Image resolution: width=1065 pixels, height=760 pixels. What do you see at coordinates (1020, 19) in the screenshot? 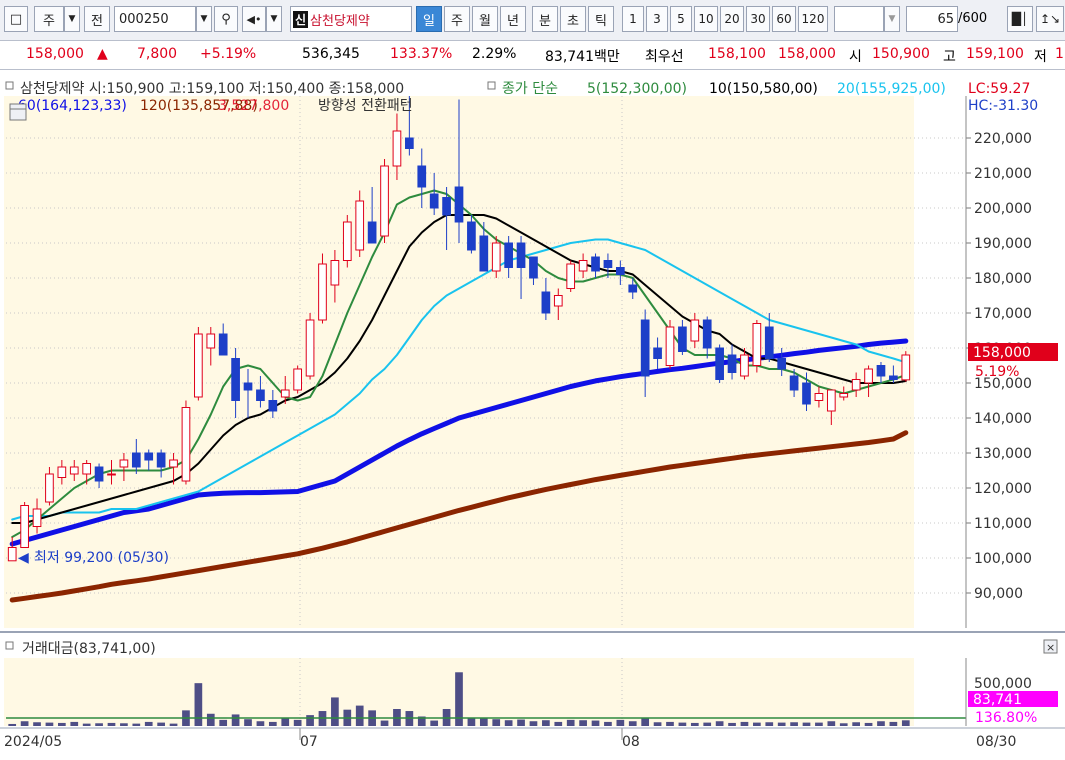
I see `chart-type-icon: █│` at bounding box center [1020, 19].